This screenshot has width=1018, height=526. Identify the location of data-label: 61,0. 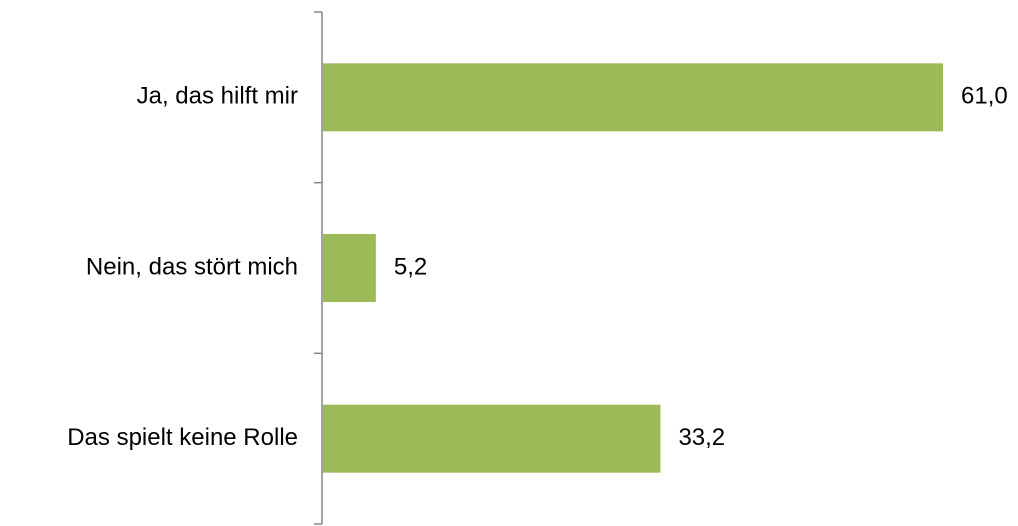
(984, 96).